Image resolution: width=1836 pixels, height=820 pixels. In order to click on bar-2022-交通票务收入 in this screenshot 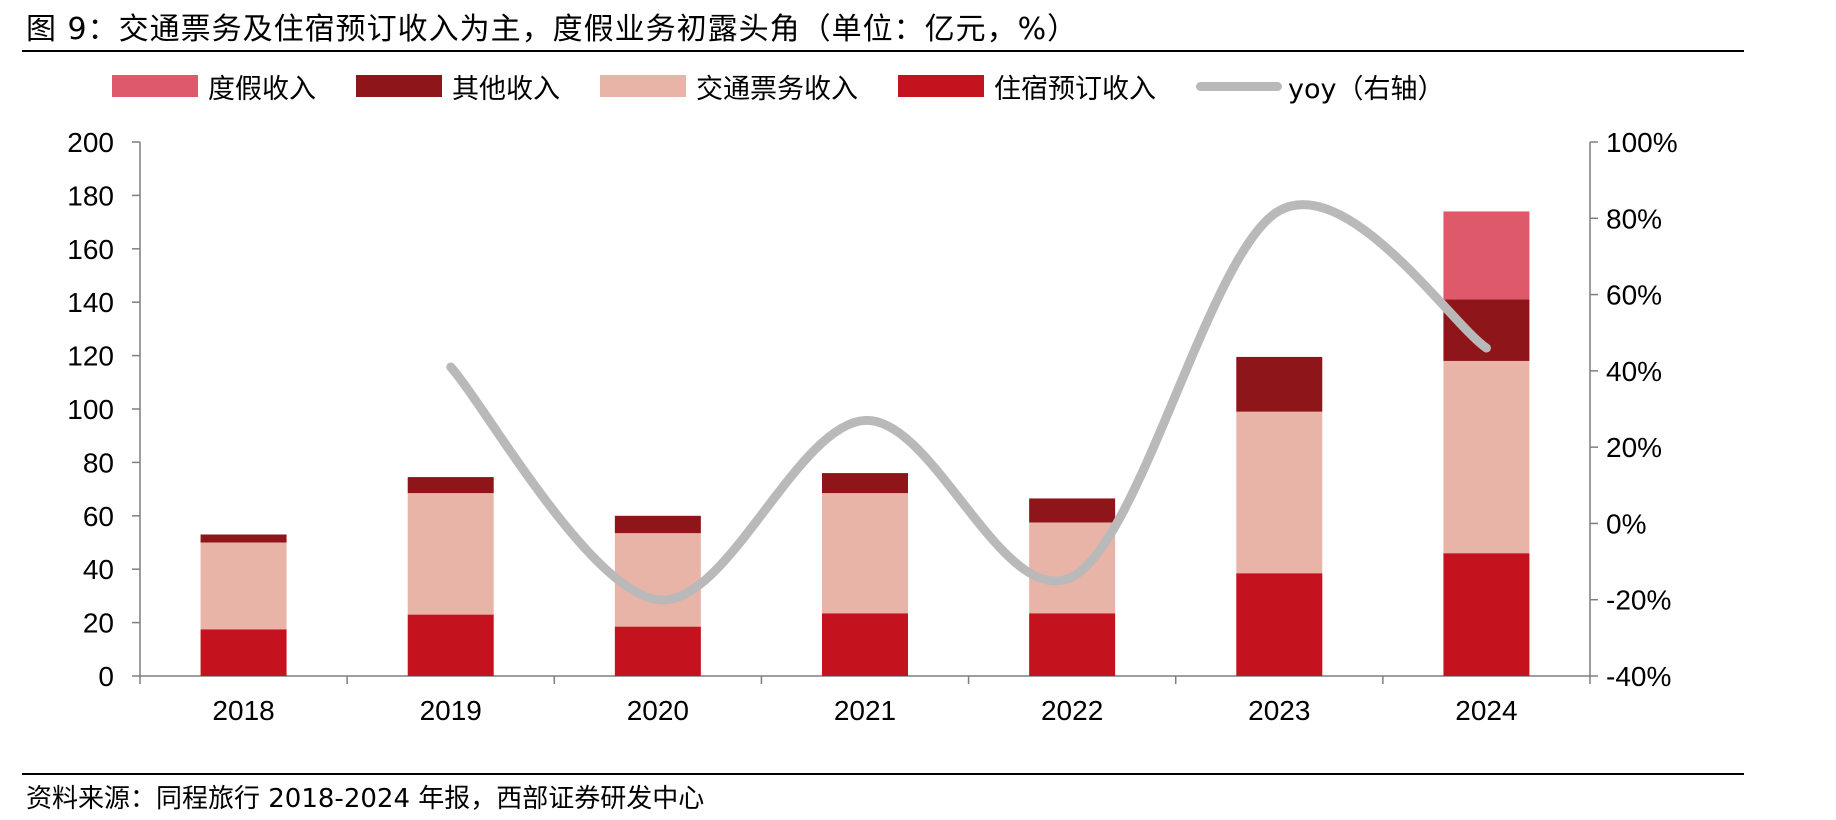, I will do `click(1072, 568)`.